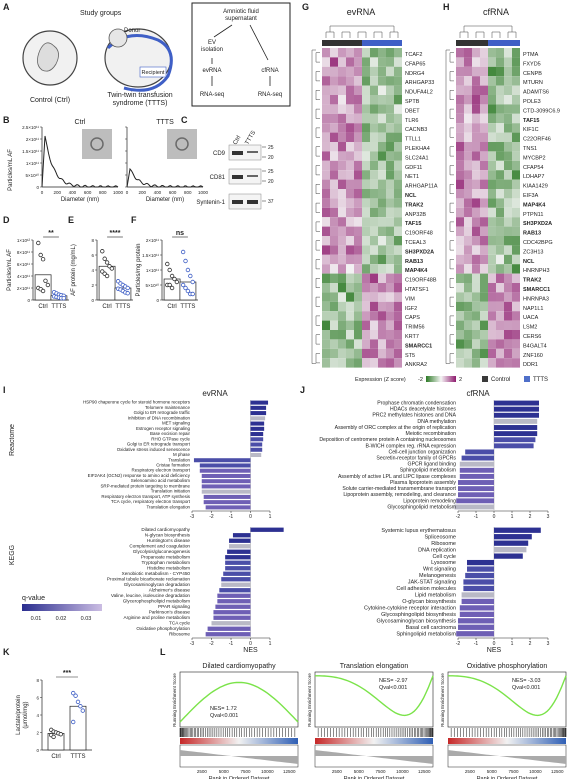  I want to click on y-tick-label: 1×10¹¹, so click(33, 163).